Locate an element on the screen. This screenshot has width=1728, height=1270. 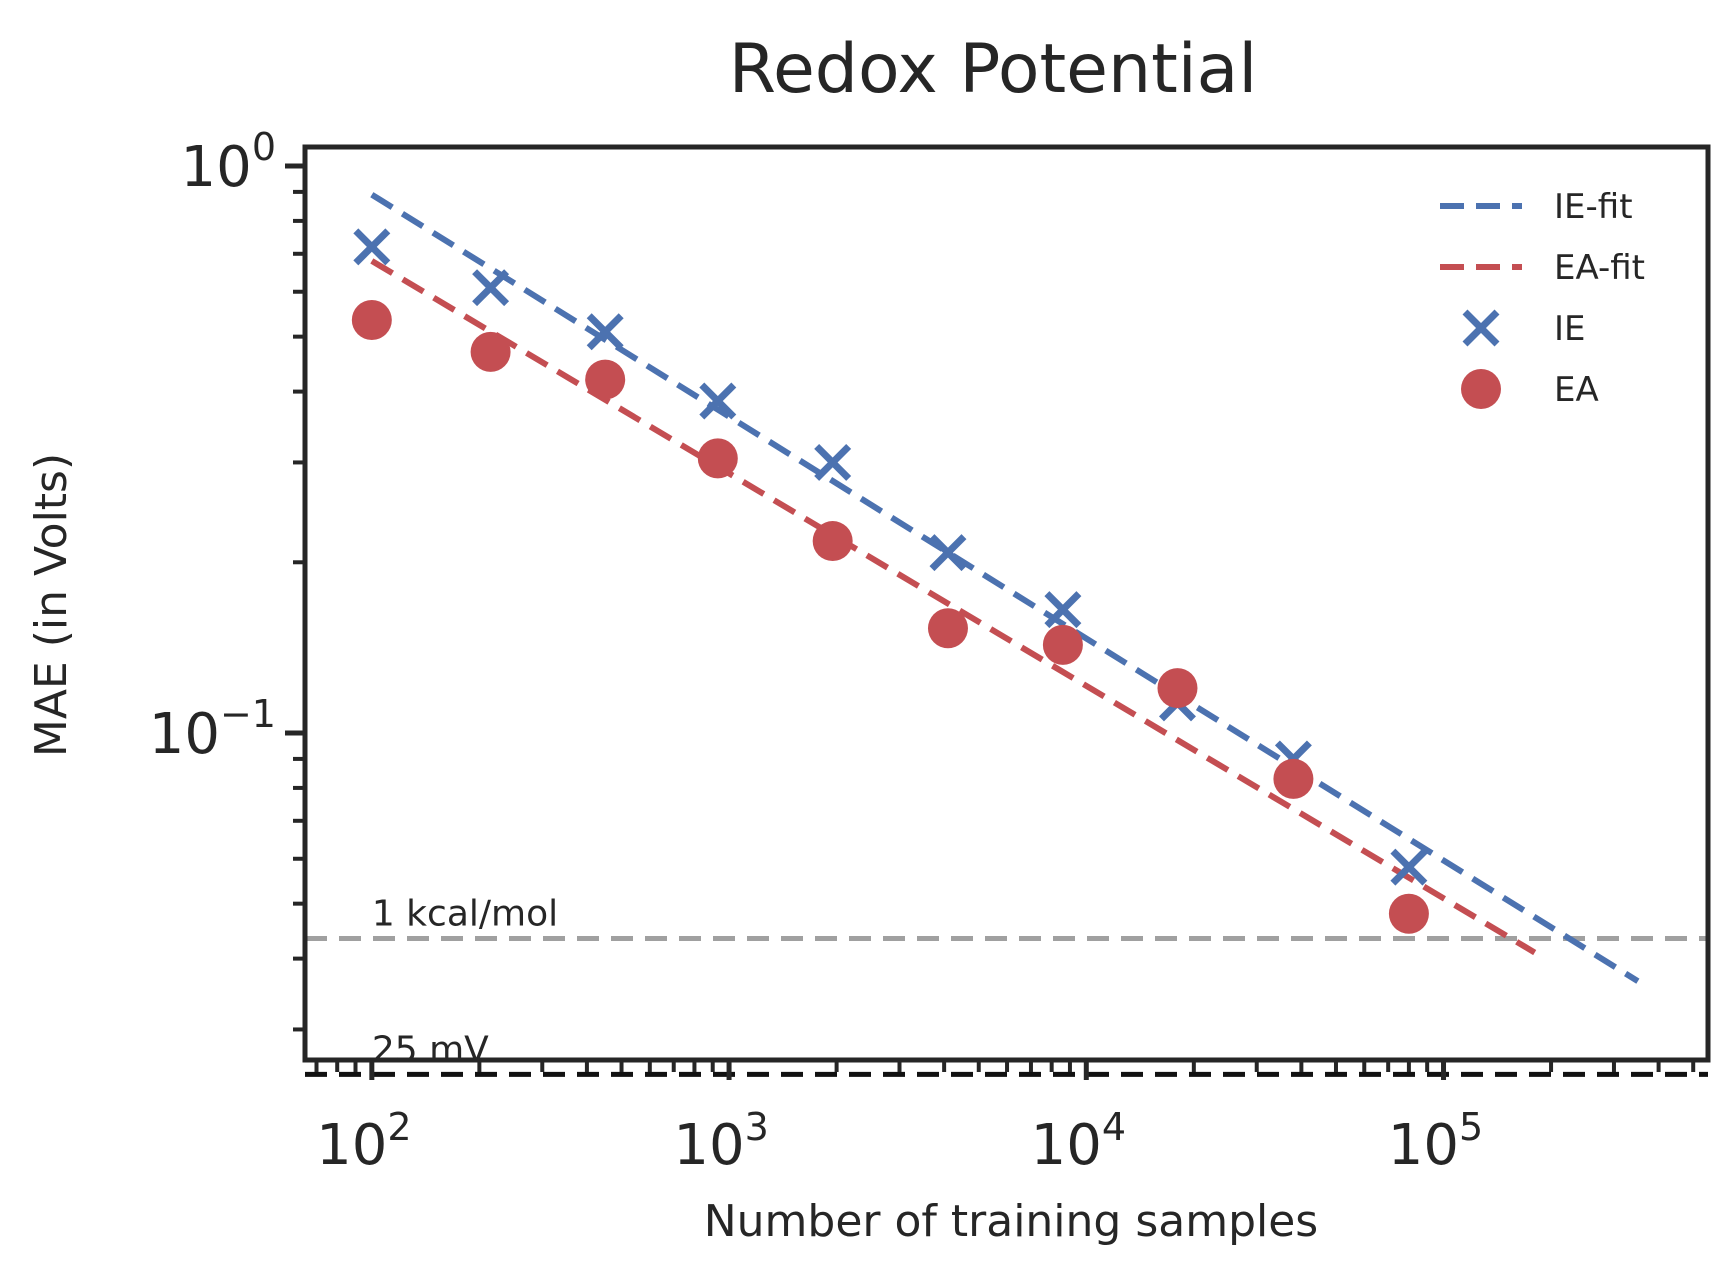
legend-entry-ea: EA is located at coordinates (1530, 389).